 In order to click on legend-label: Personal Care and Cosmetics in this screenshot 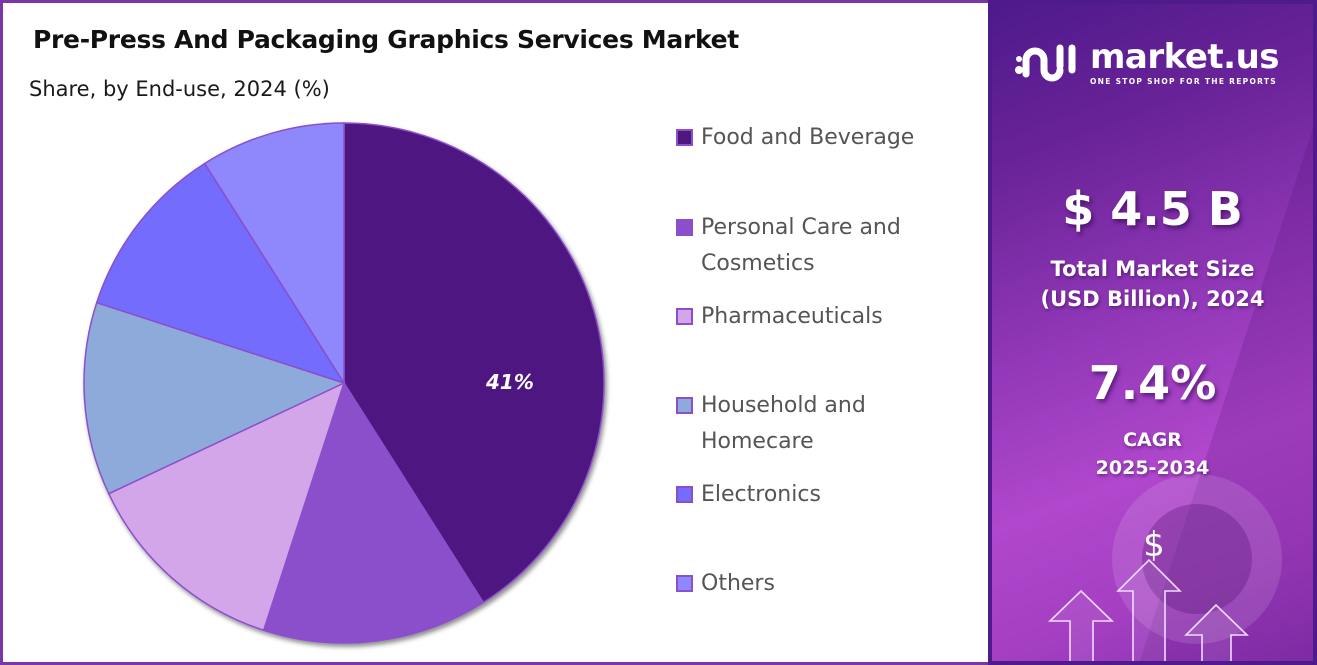, I will do `click(801, 245)`.